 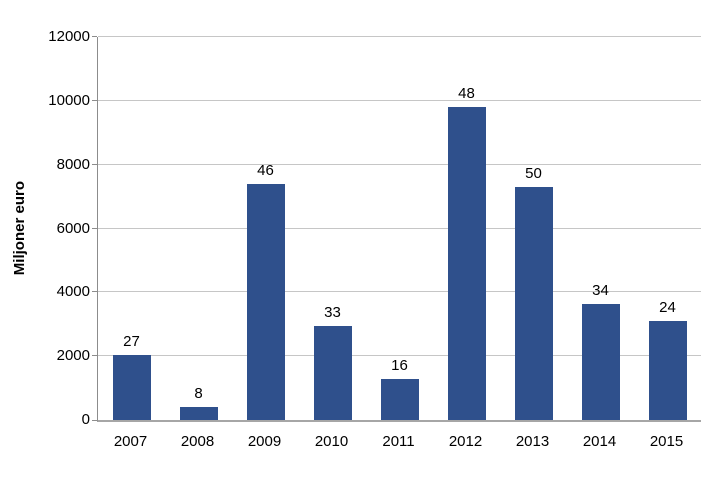 What do you see at coordinates (532, 441) in the screenshot?
I see `x-tick-label-2013: 2013` at bounding box center [532, 441].